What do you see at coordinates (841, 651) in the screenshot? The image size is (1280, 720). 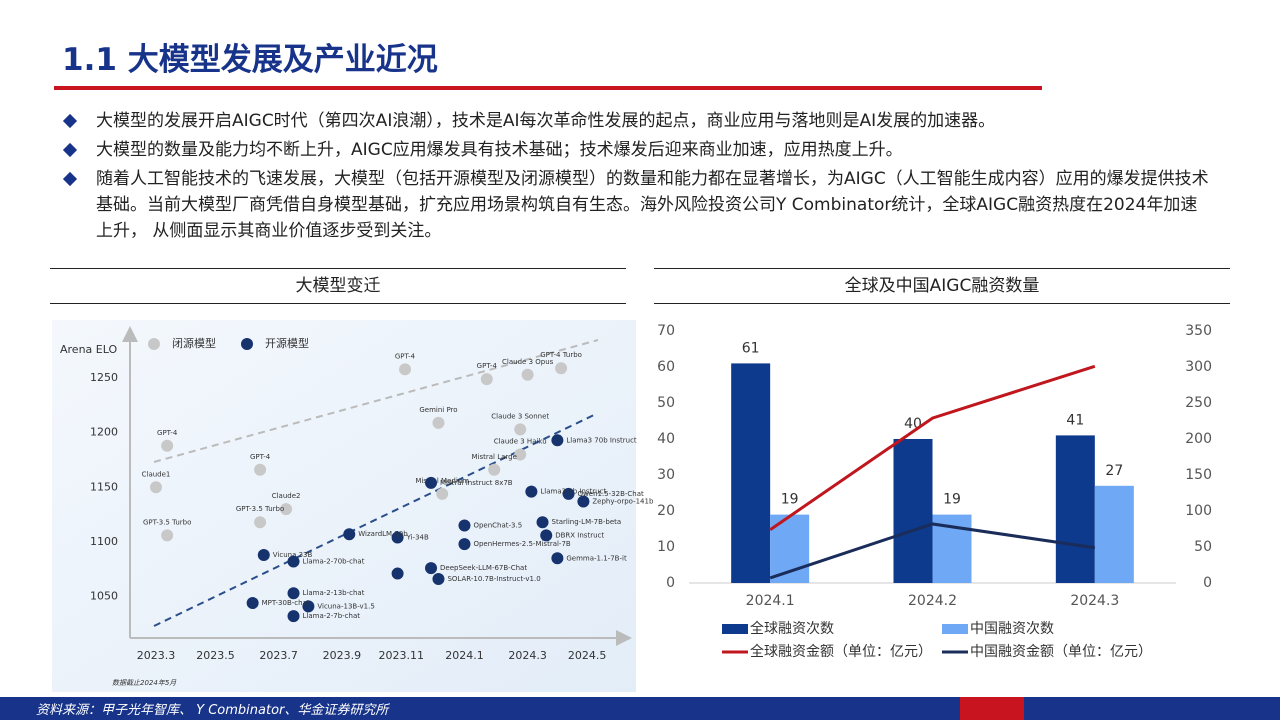 I see `legend-label: 全球融资金额（单位：亿元）` at bounding box center [841, 651].